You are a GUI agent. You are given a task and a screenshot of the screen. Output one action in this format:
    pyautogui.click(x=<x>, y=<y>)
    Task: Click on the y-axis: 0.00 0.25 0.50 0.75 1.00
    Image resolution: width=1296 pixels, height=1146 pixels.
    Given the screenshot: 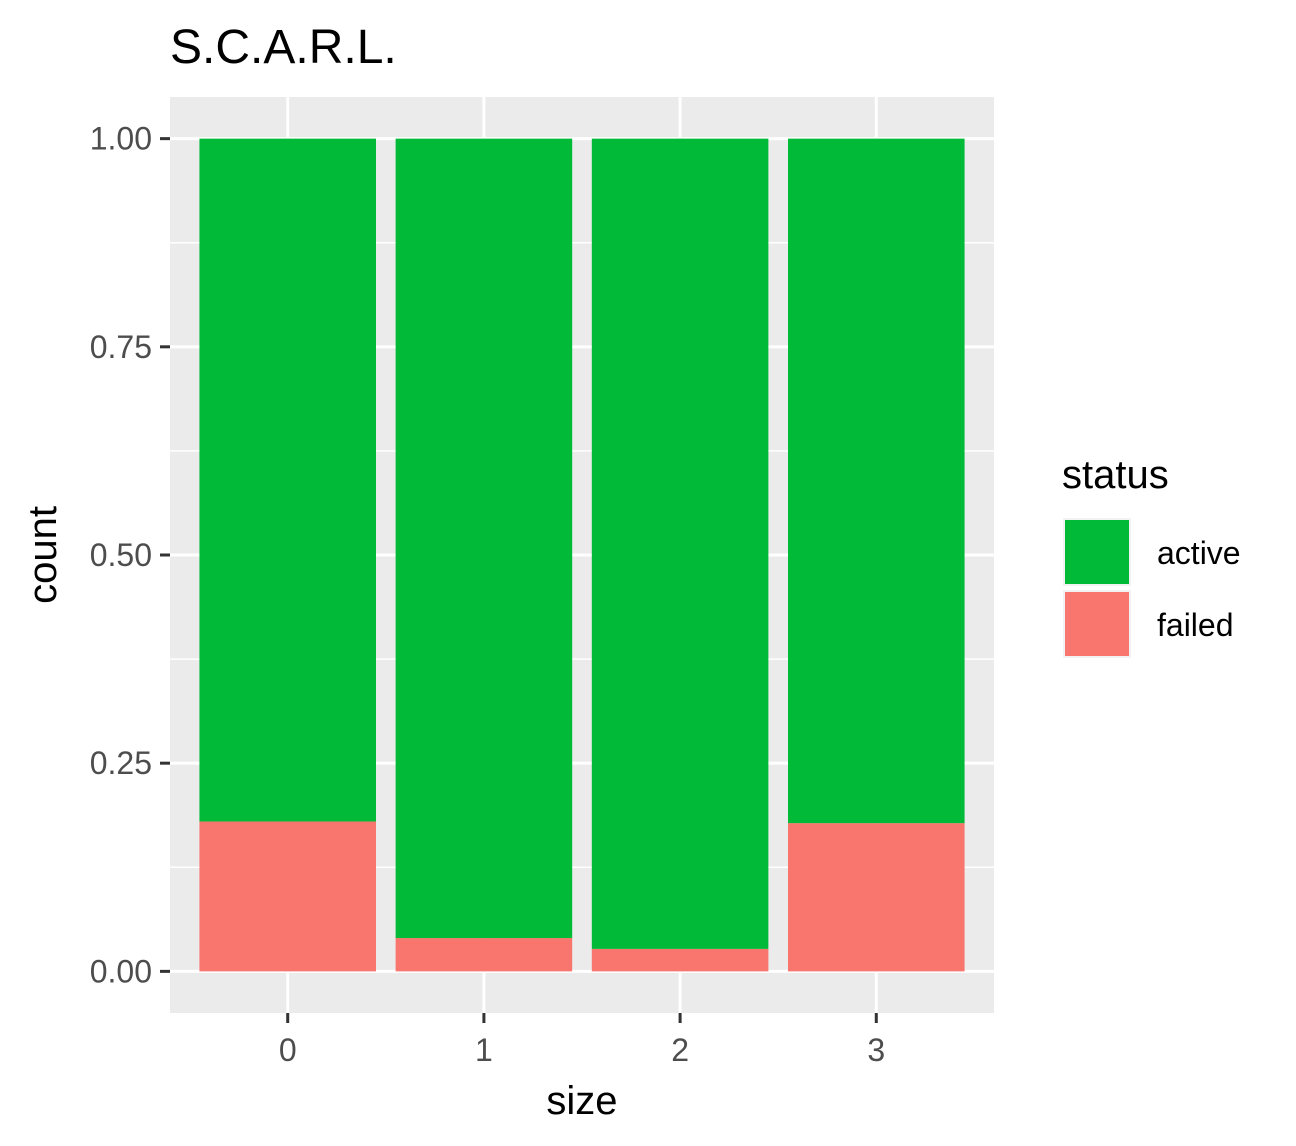 What is the action you would take?
    pyautogui.click(x=130, y=555)
    